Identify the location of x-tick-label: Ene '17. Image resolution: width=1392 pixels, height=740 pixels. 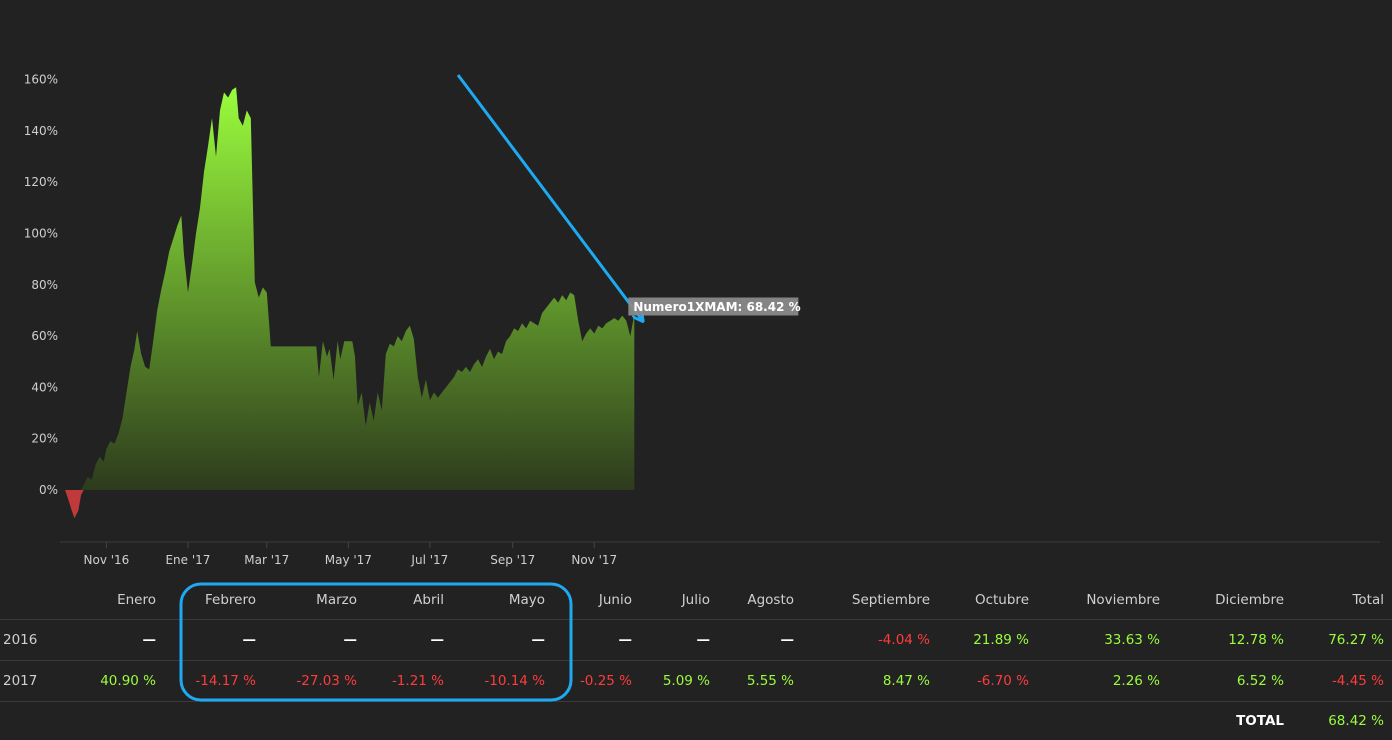
(187, 560).